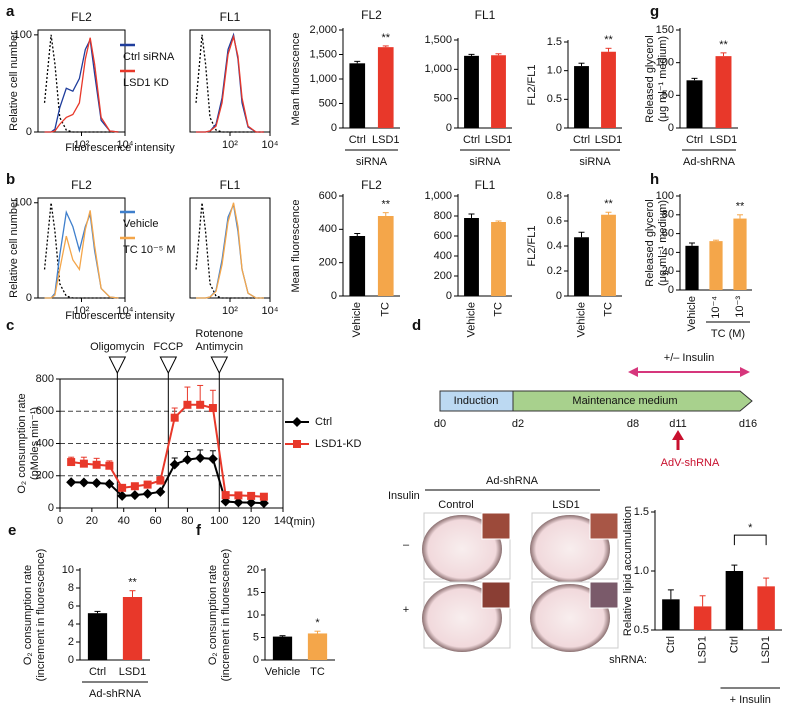 The image size is (788, 713). What do you see at coordinates (117, 347) in the screenshot?
I see `injection-label: Oligomycin` at bounding box center [117, 347].